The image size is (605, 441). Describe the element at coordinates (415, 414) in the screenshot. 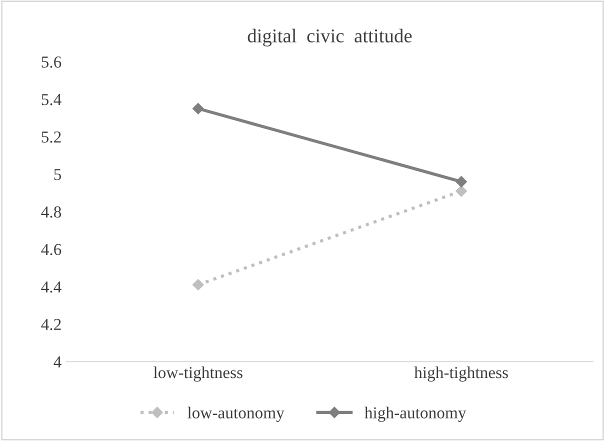

I see `legend-label: high-autonomy` at that location.